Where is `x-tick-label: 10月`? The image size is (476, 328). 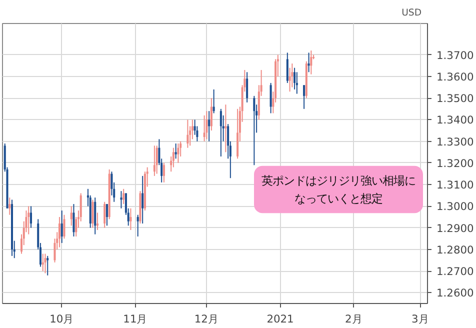 x-tick-label: 10月 is located at coordinates (62, 319).